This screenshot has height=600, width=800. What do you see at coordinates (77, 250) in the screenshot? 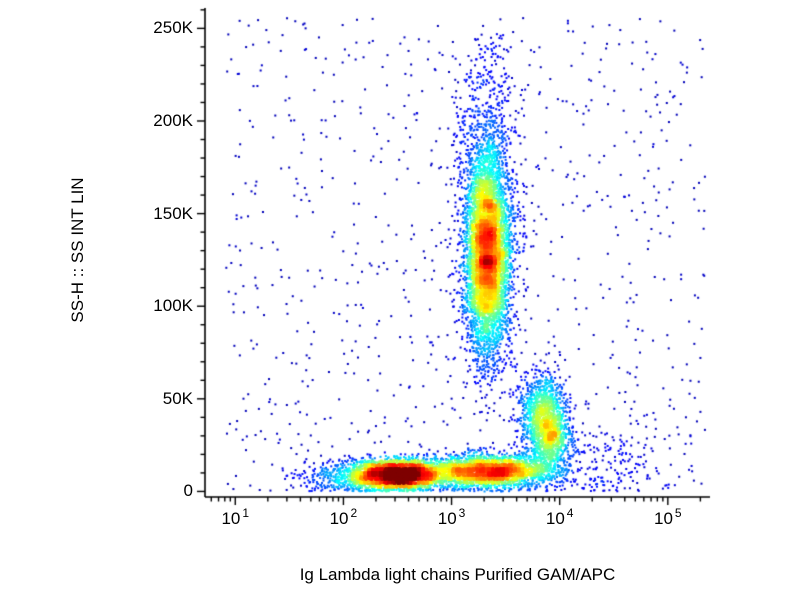
I see `y-axis-label: SS-H :: SS INT LIN` at bounding box center [77, 250].